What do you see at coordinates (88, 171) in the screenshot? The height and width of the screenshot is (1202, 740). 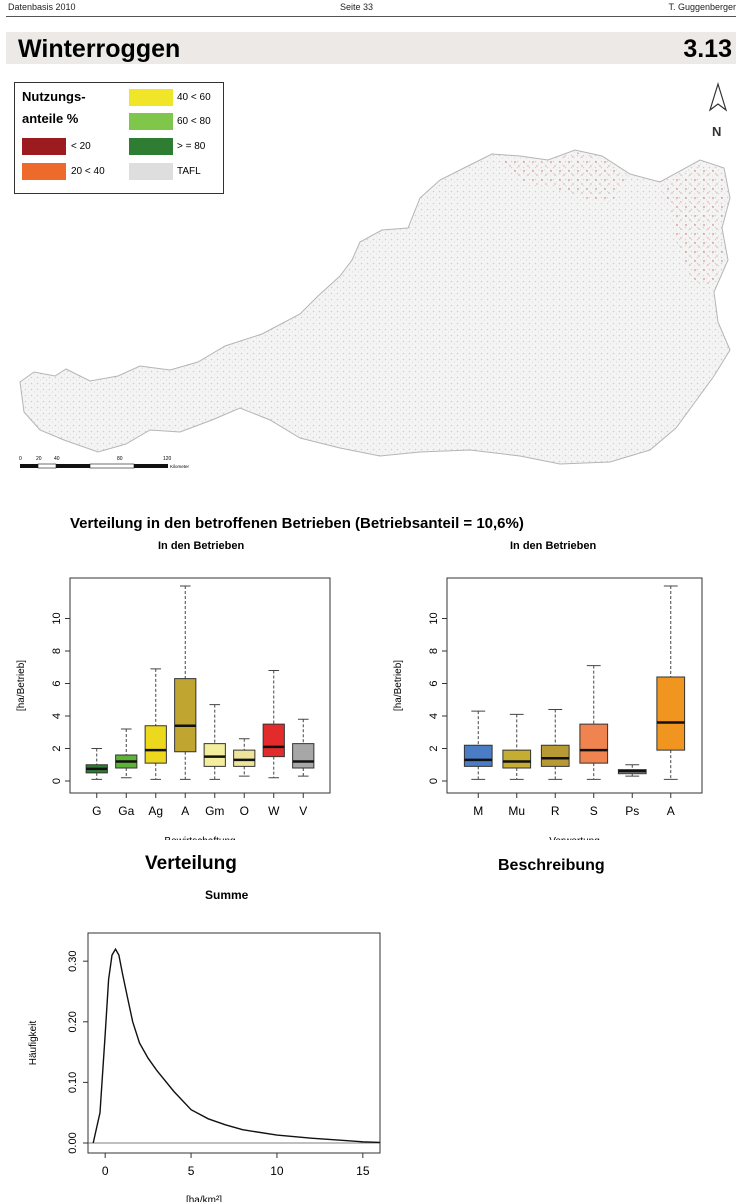 I see `legend-label: 20 < 40` at bounding box center [88, 171].